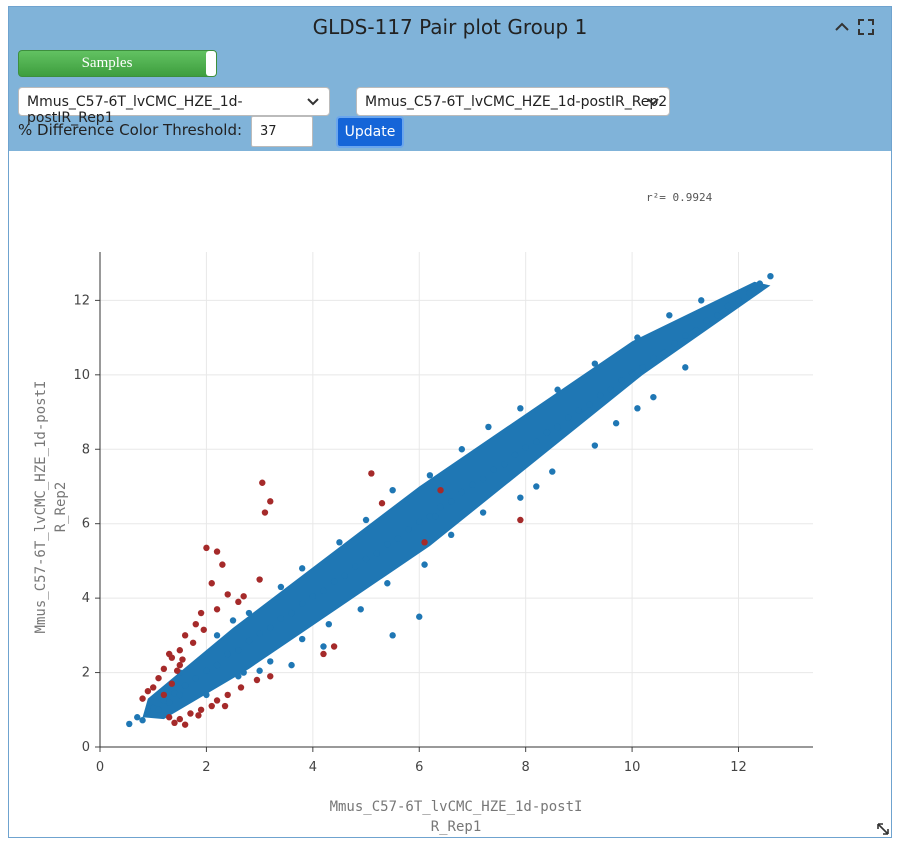  I want to click on x-tick-label: 12, so click(738, 767).